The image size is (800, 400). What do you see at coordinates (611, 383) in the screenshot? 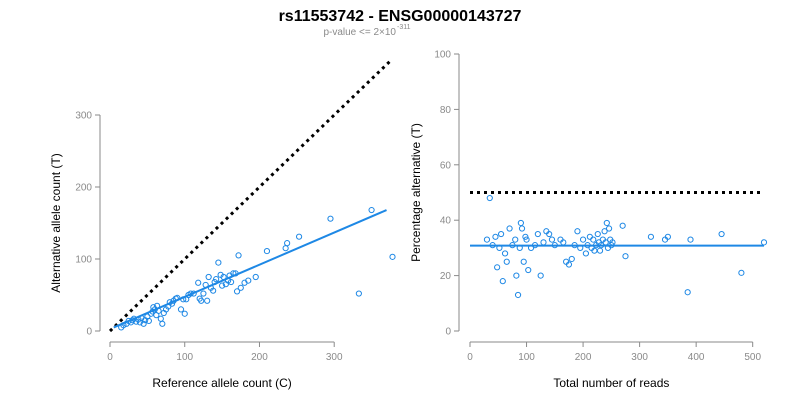
I see `x-axis-label: Total number of reads` at bounding box center [611, 383].